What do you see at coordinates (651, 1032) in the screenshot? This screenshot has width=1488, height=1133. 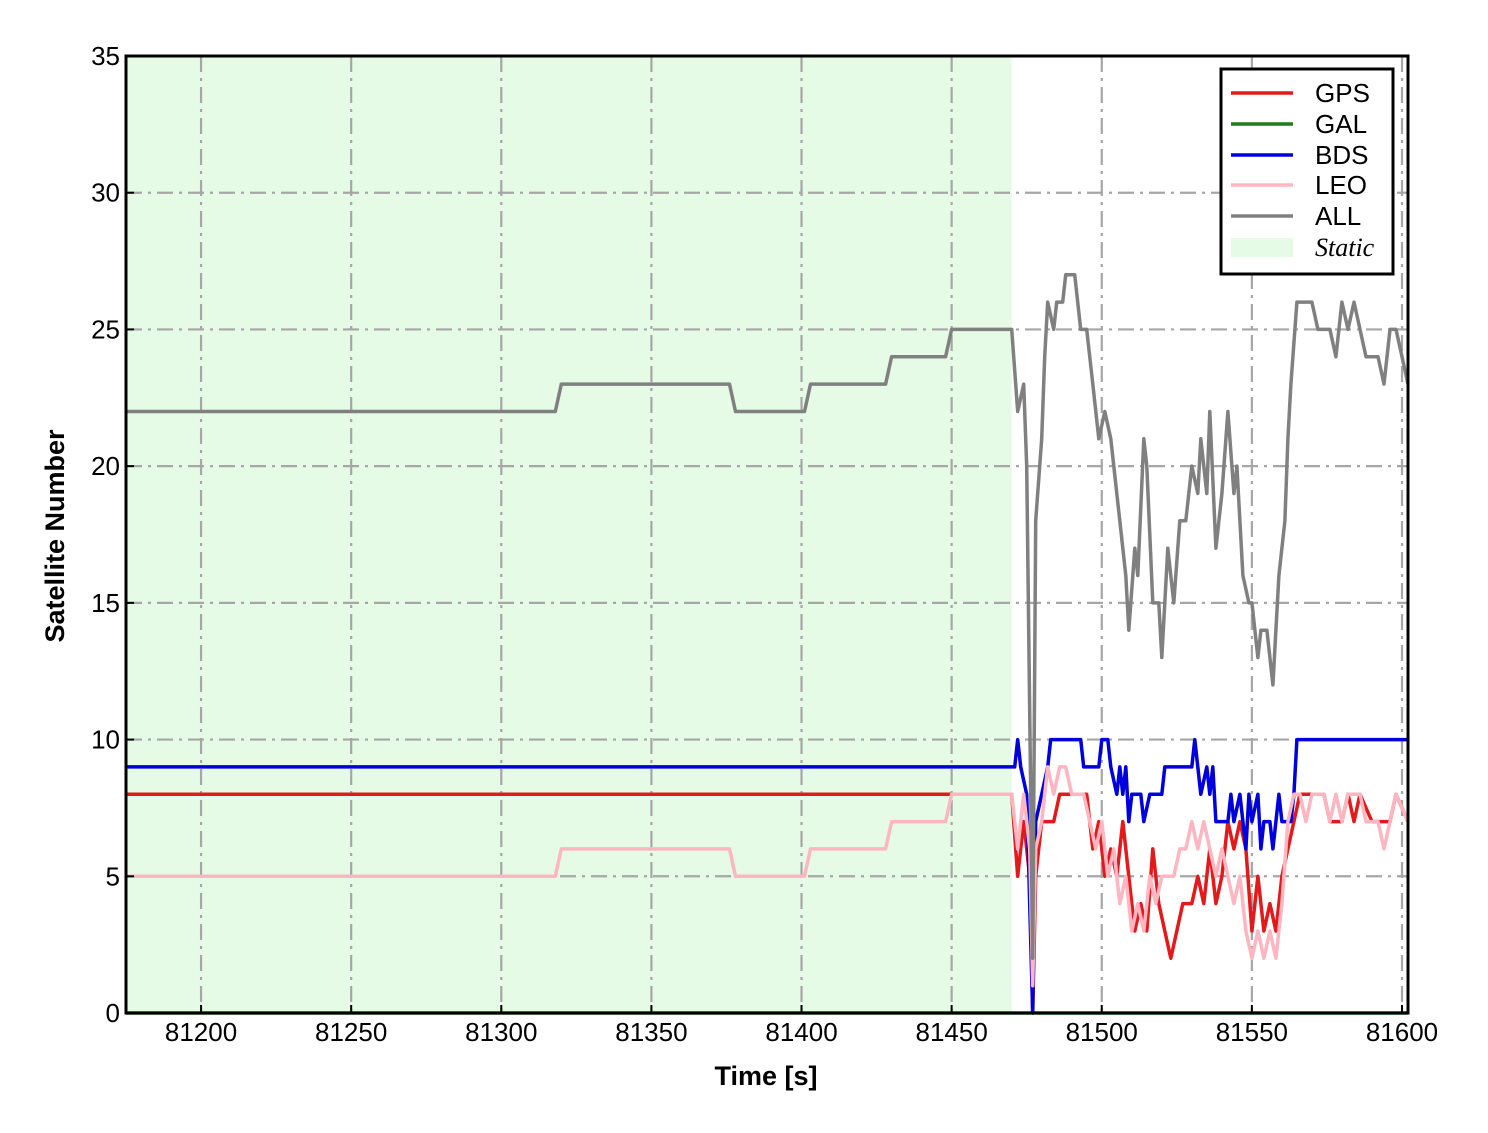 I see `x-tick-label-81350: 81350` at bounding box center [651, 1032].